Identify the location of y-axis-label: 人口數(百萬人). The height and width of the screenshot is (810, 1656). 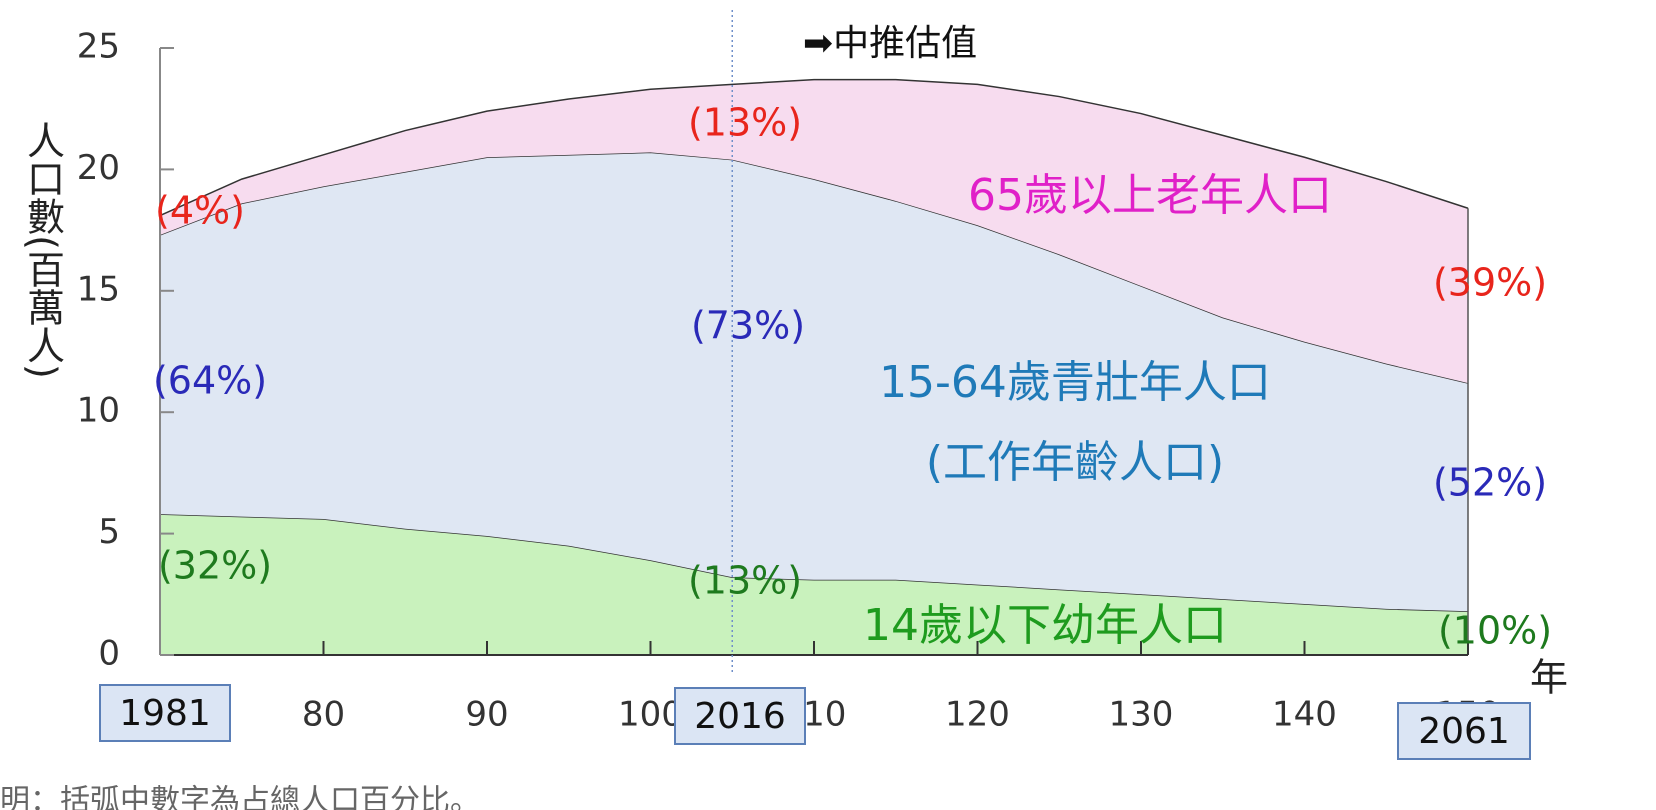
(43, 250).